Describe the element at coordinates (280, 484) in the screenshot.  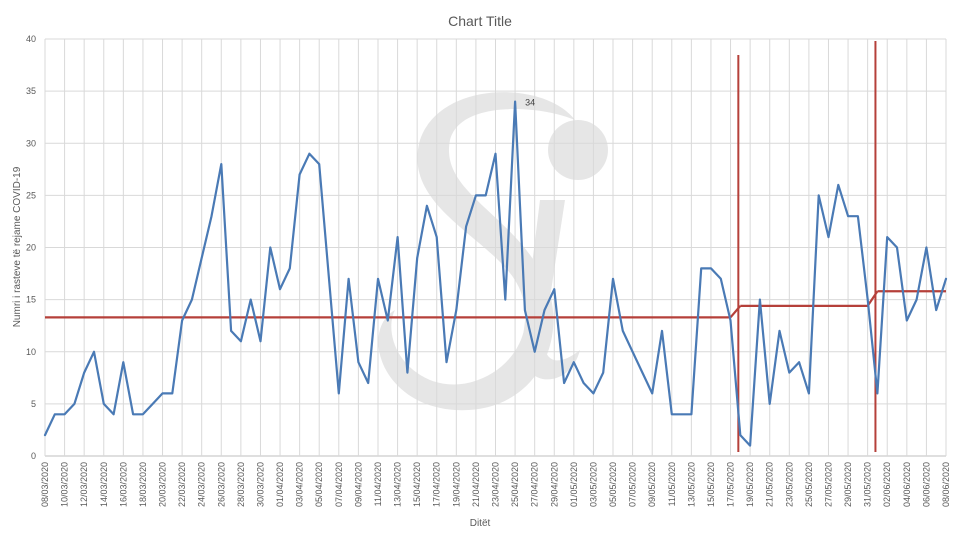
I see `x-tick-label: 01/04/2020` at that location.